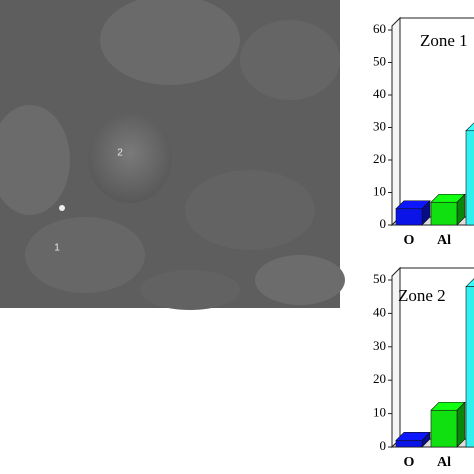 This screenshot has width=474, height=474. Describe the element at coordinates (379, 28) in the screenshot. I see `y-tick-label: 60` at that location.